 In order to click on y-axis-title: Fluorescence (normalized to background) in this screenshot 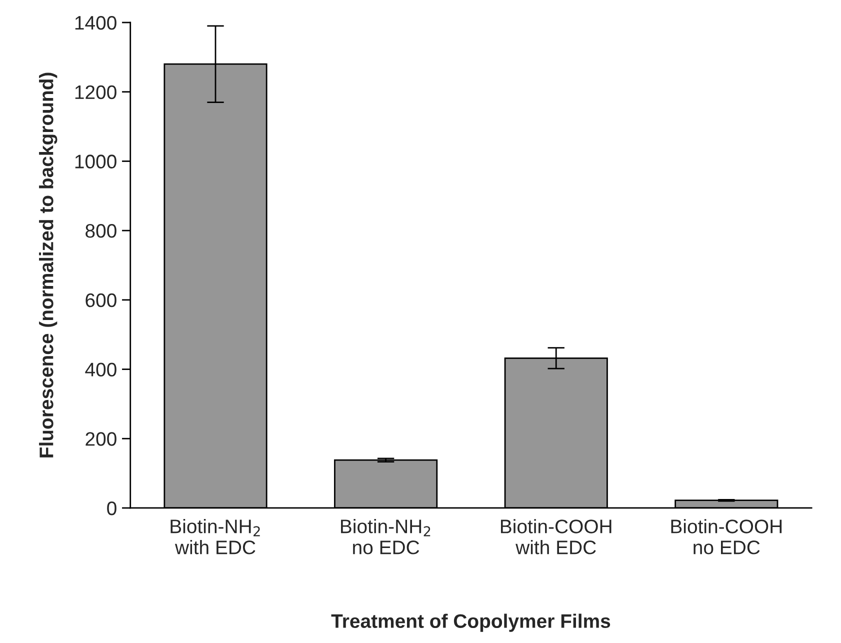, I will do `click(48, 265)`.